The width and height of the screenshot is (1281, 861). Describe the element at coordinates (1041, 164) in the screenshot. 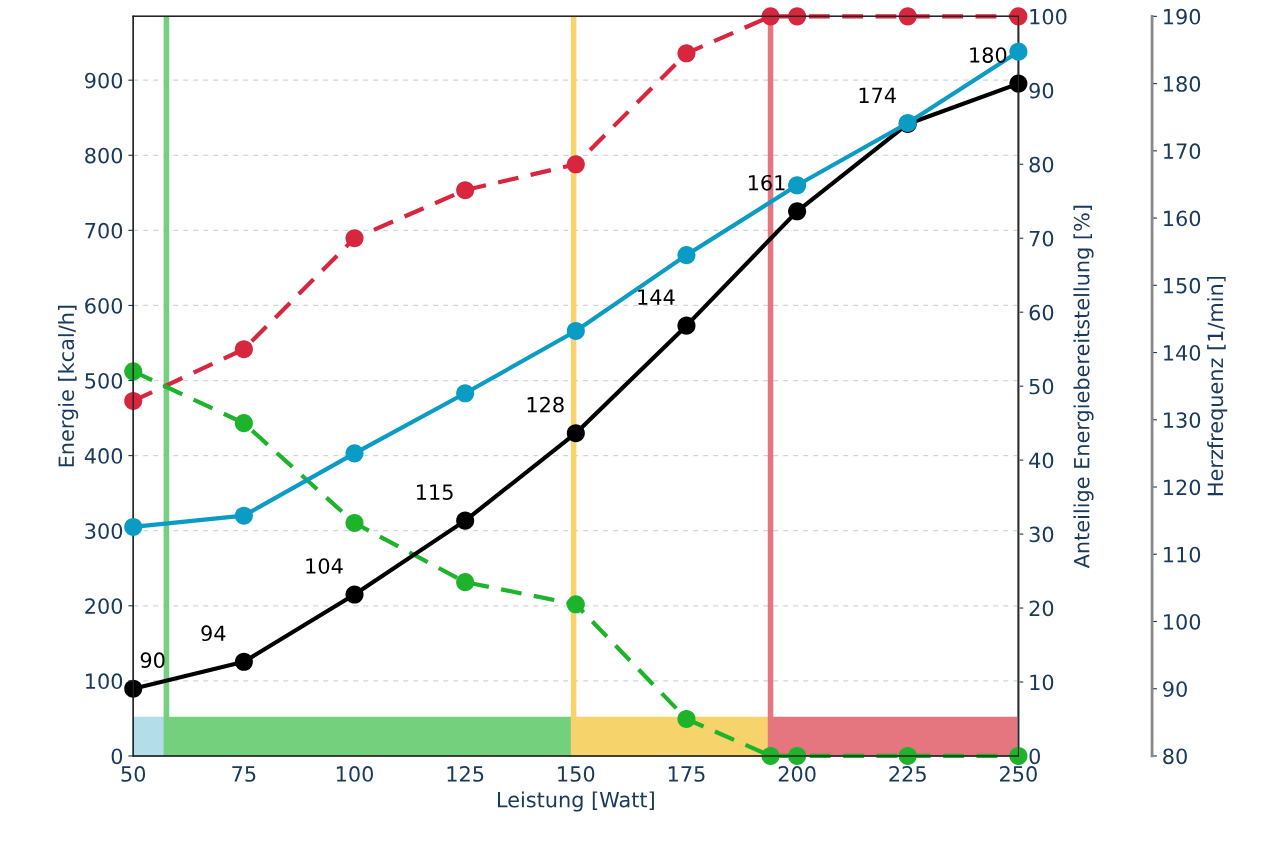

I see `y2-tick-label: 80` at that location.